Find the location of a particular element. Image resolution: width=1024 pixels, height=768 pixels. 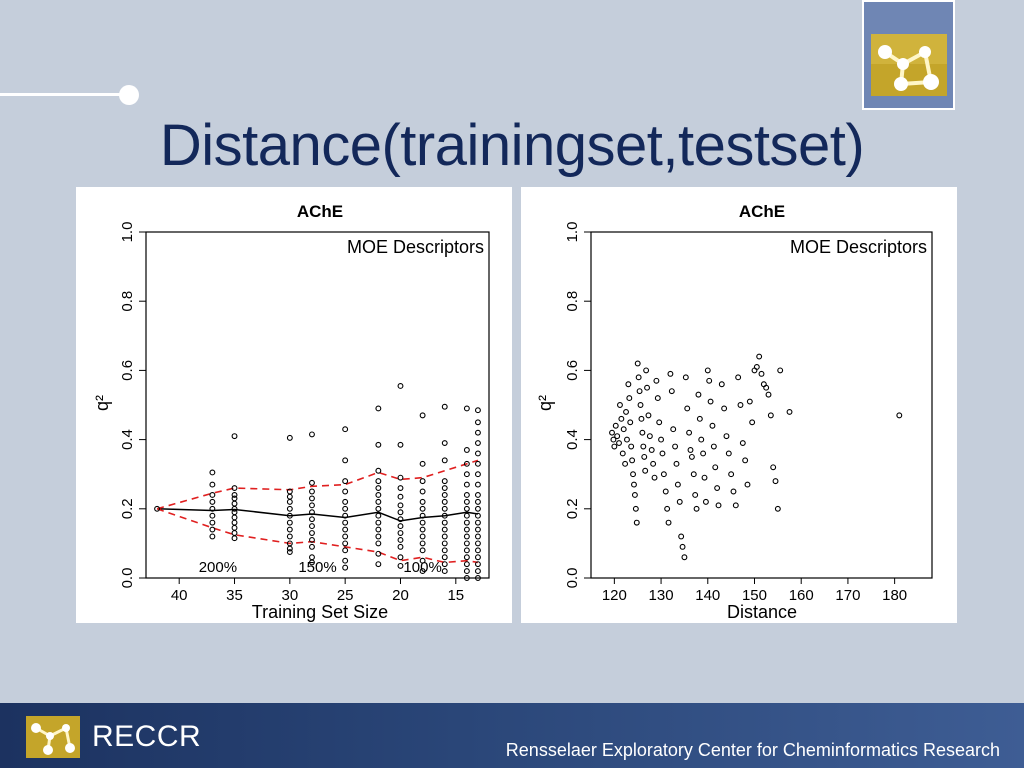

footer-brand: RECCR is located at coordinates (147, 736).